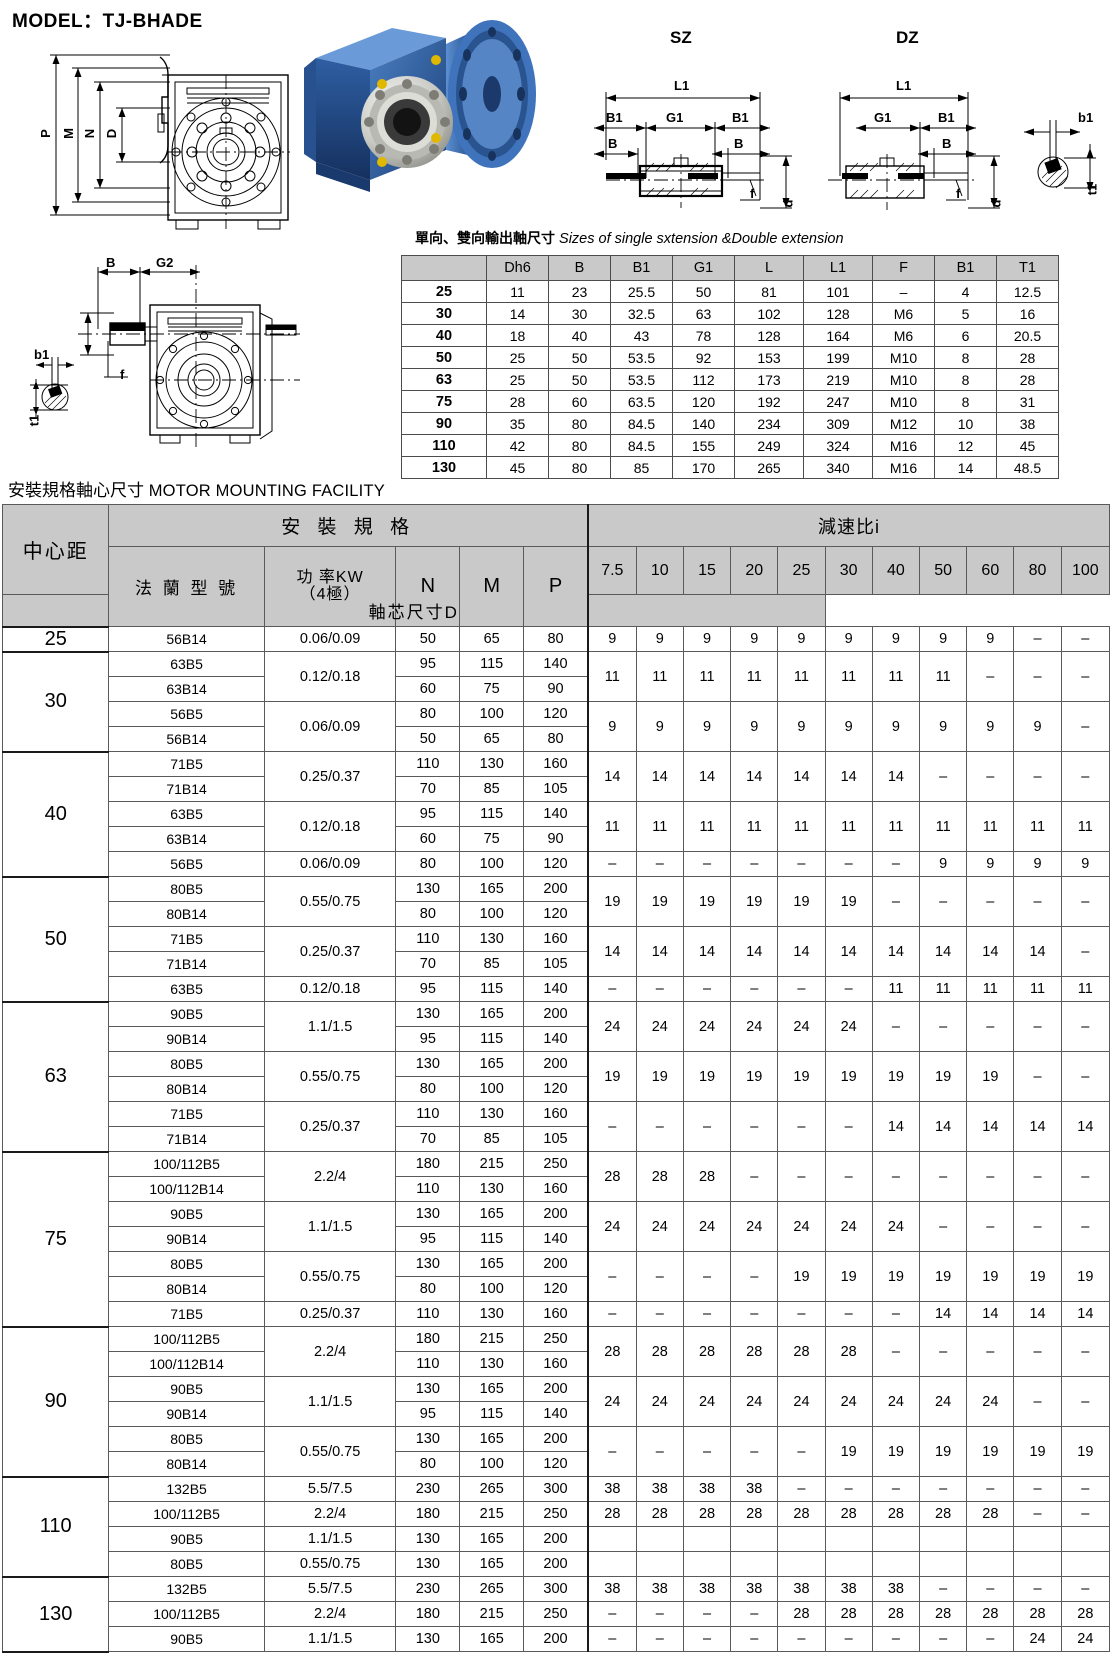 The width and height of the screenshot is (1110, 1653). Describe the element at coordinates (556, 1514) in the screenshot. I see `dim-p: 250` at that location.